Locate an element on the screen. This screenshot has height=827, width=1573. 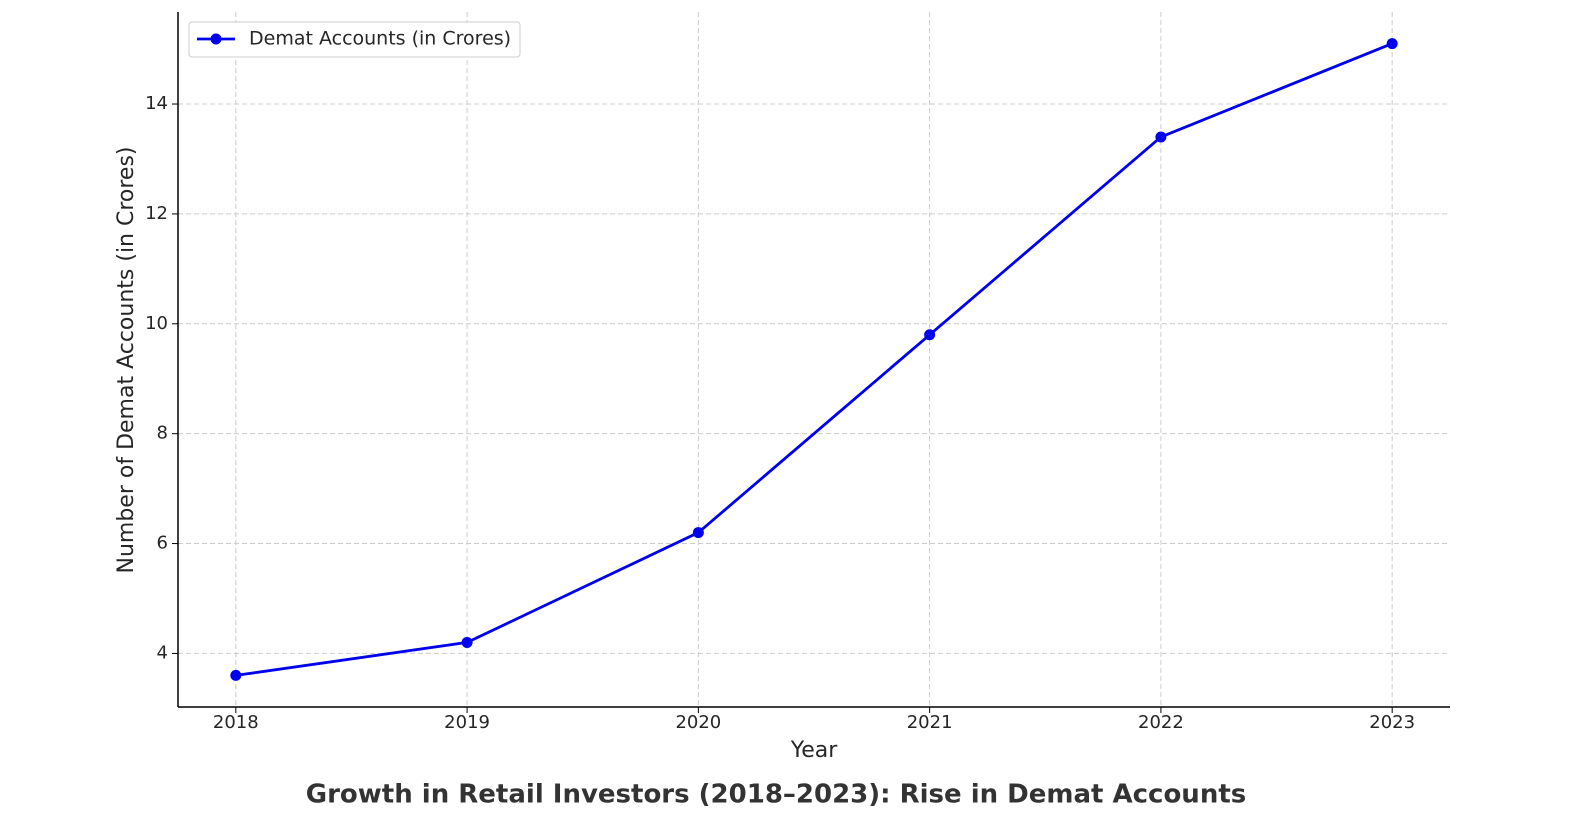
legend-label: Demat Accounts (in Crores) is located at coordinates (380, 39).